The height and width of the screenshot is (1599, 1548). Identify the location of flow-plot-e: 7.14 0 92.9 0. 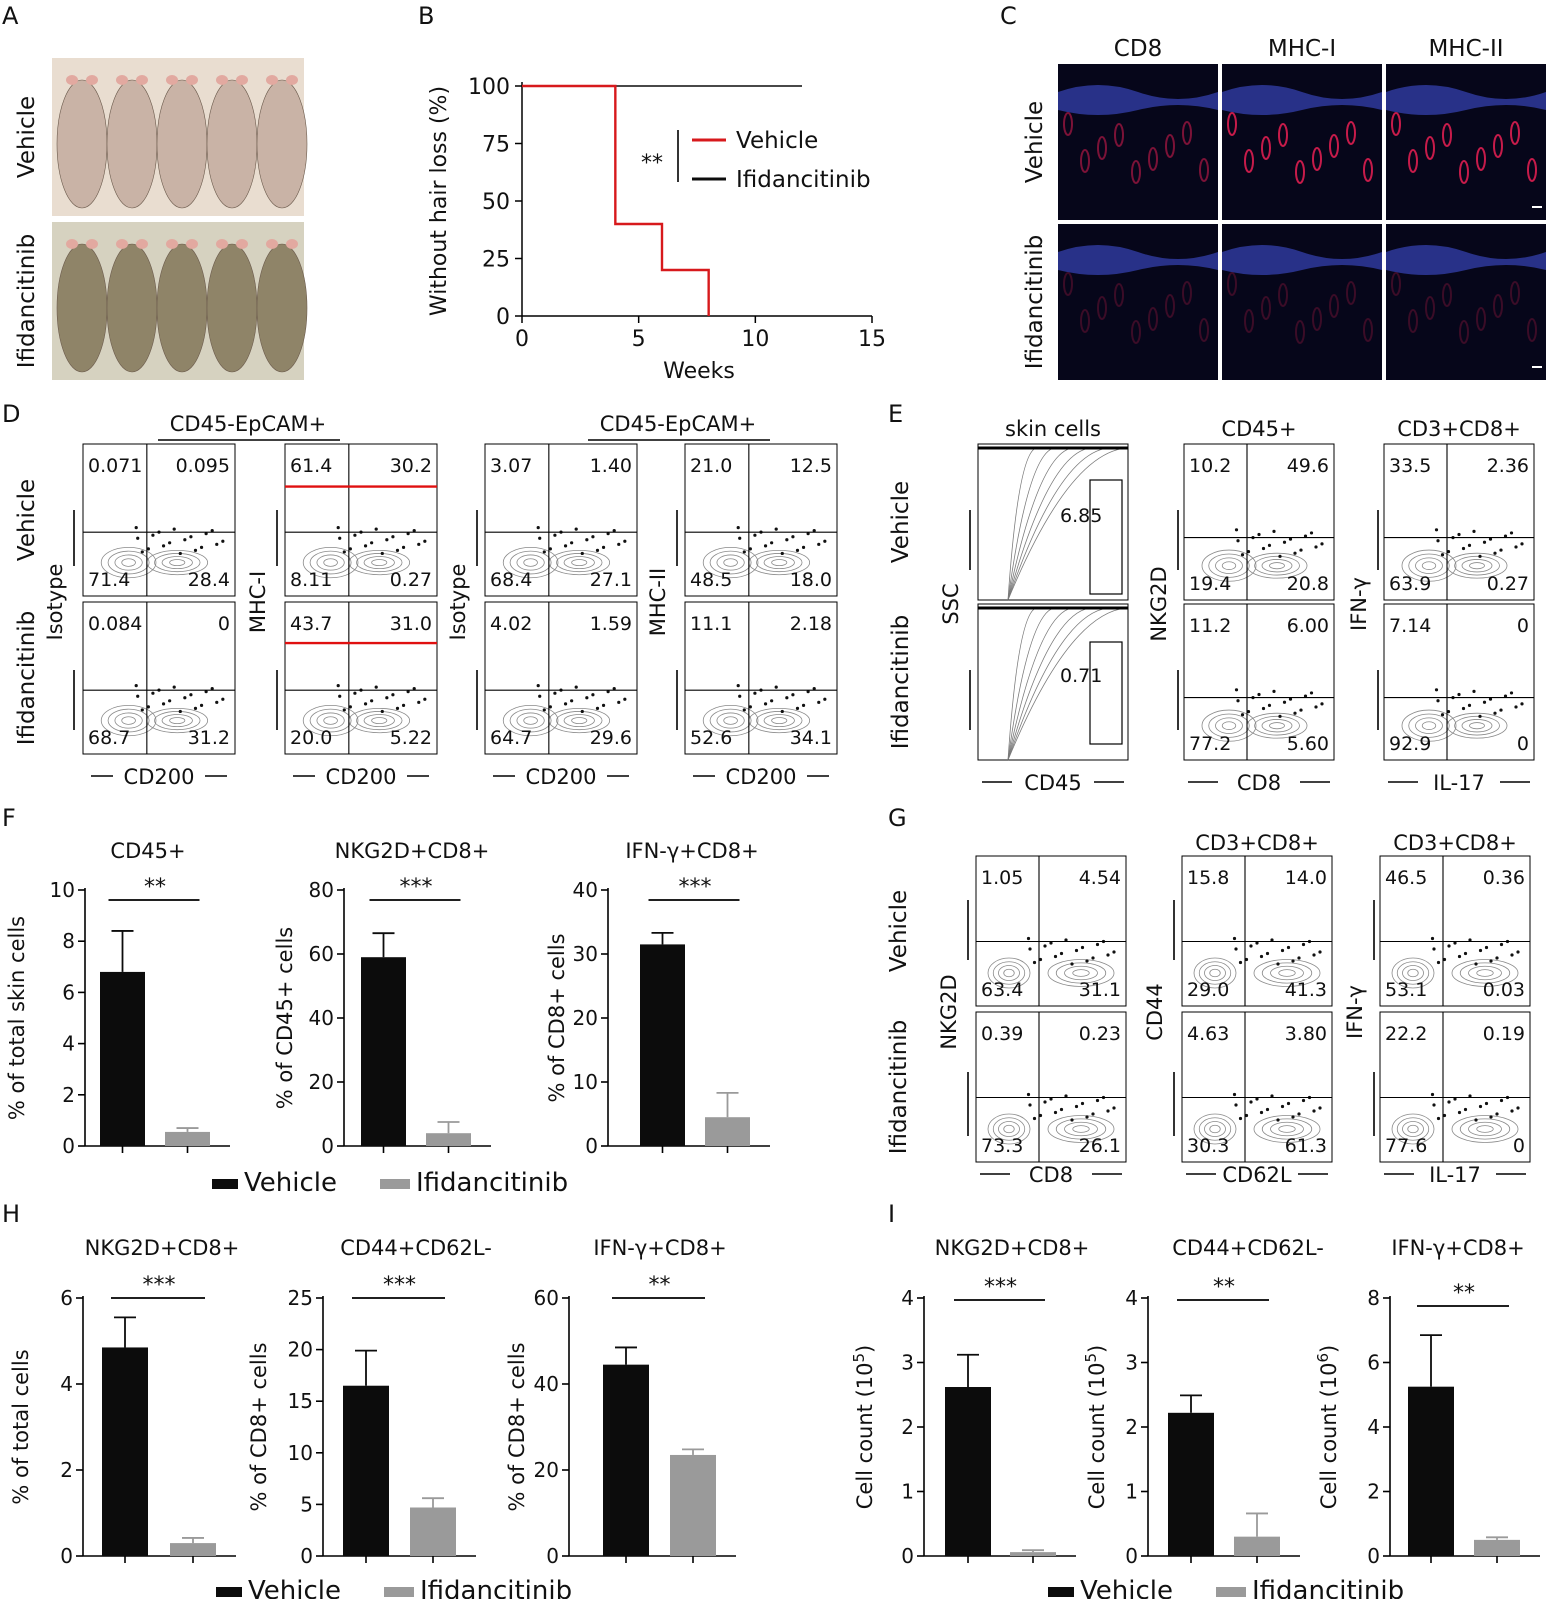
(1459, 682).